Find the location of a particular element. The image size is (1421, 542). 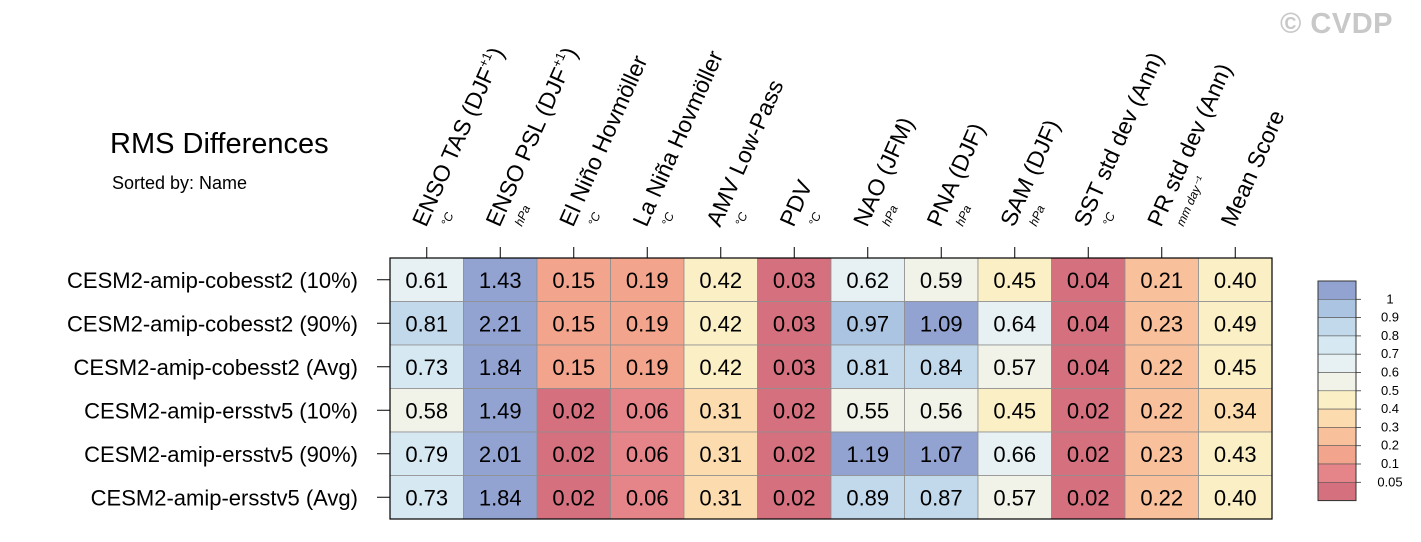

cell-value-label: 0.66 is located at coordinates (1014, 454).